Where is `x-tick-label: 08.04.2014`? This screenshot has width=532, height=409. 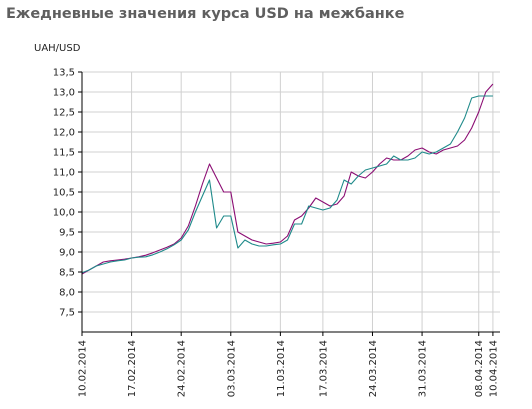 x-tick-label: 08.04.2014 is located at coordinates (479, 368).